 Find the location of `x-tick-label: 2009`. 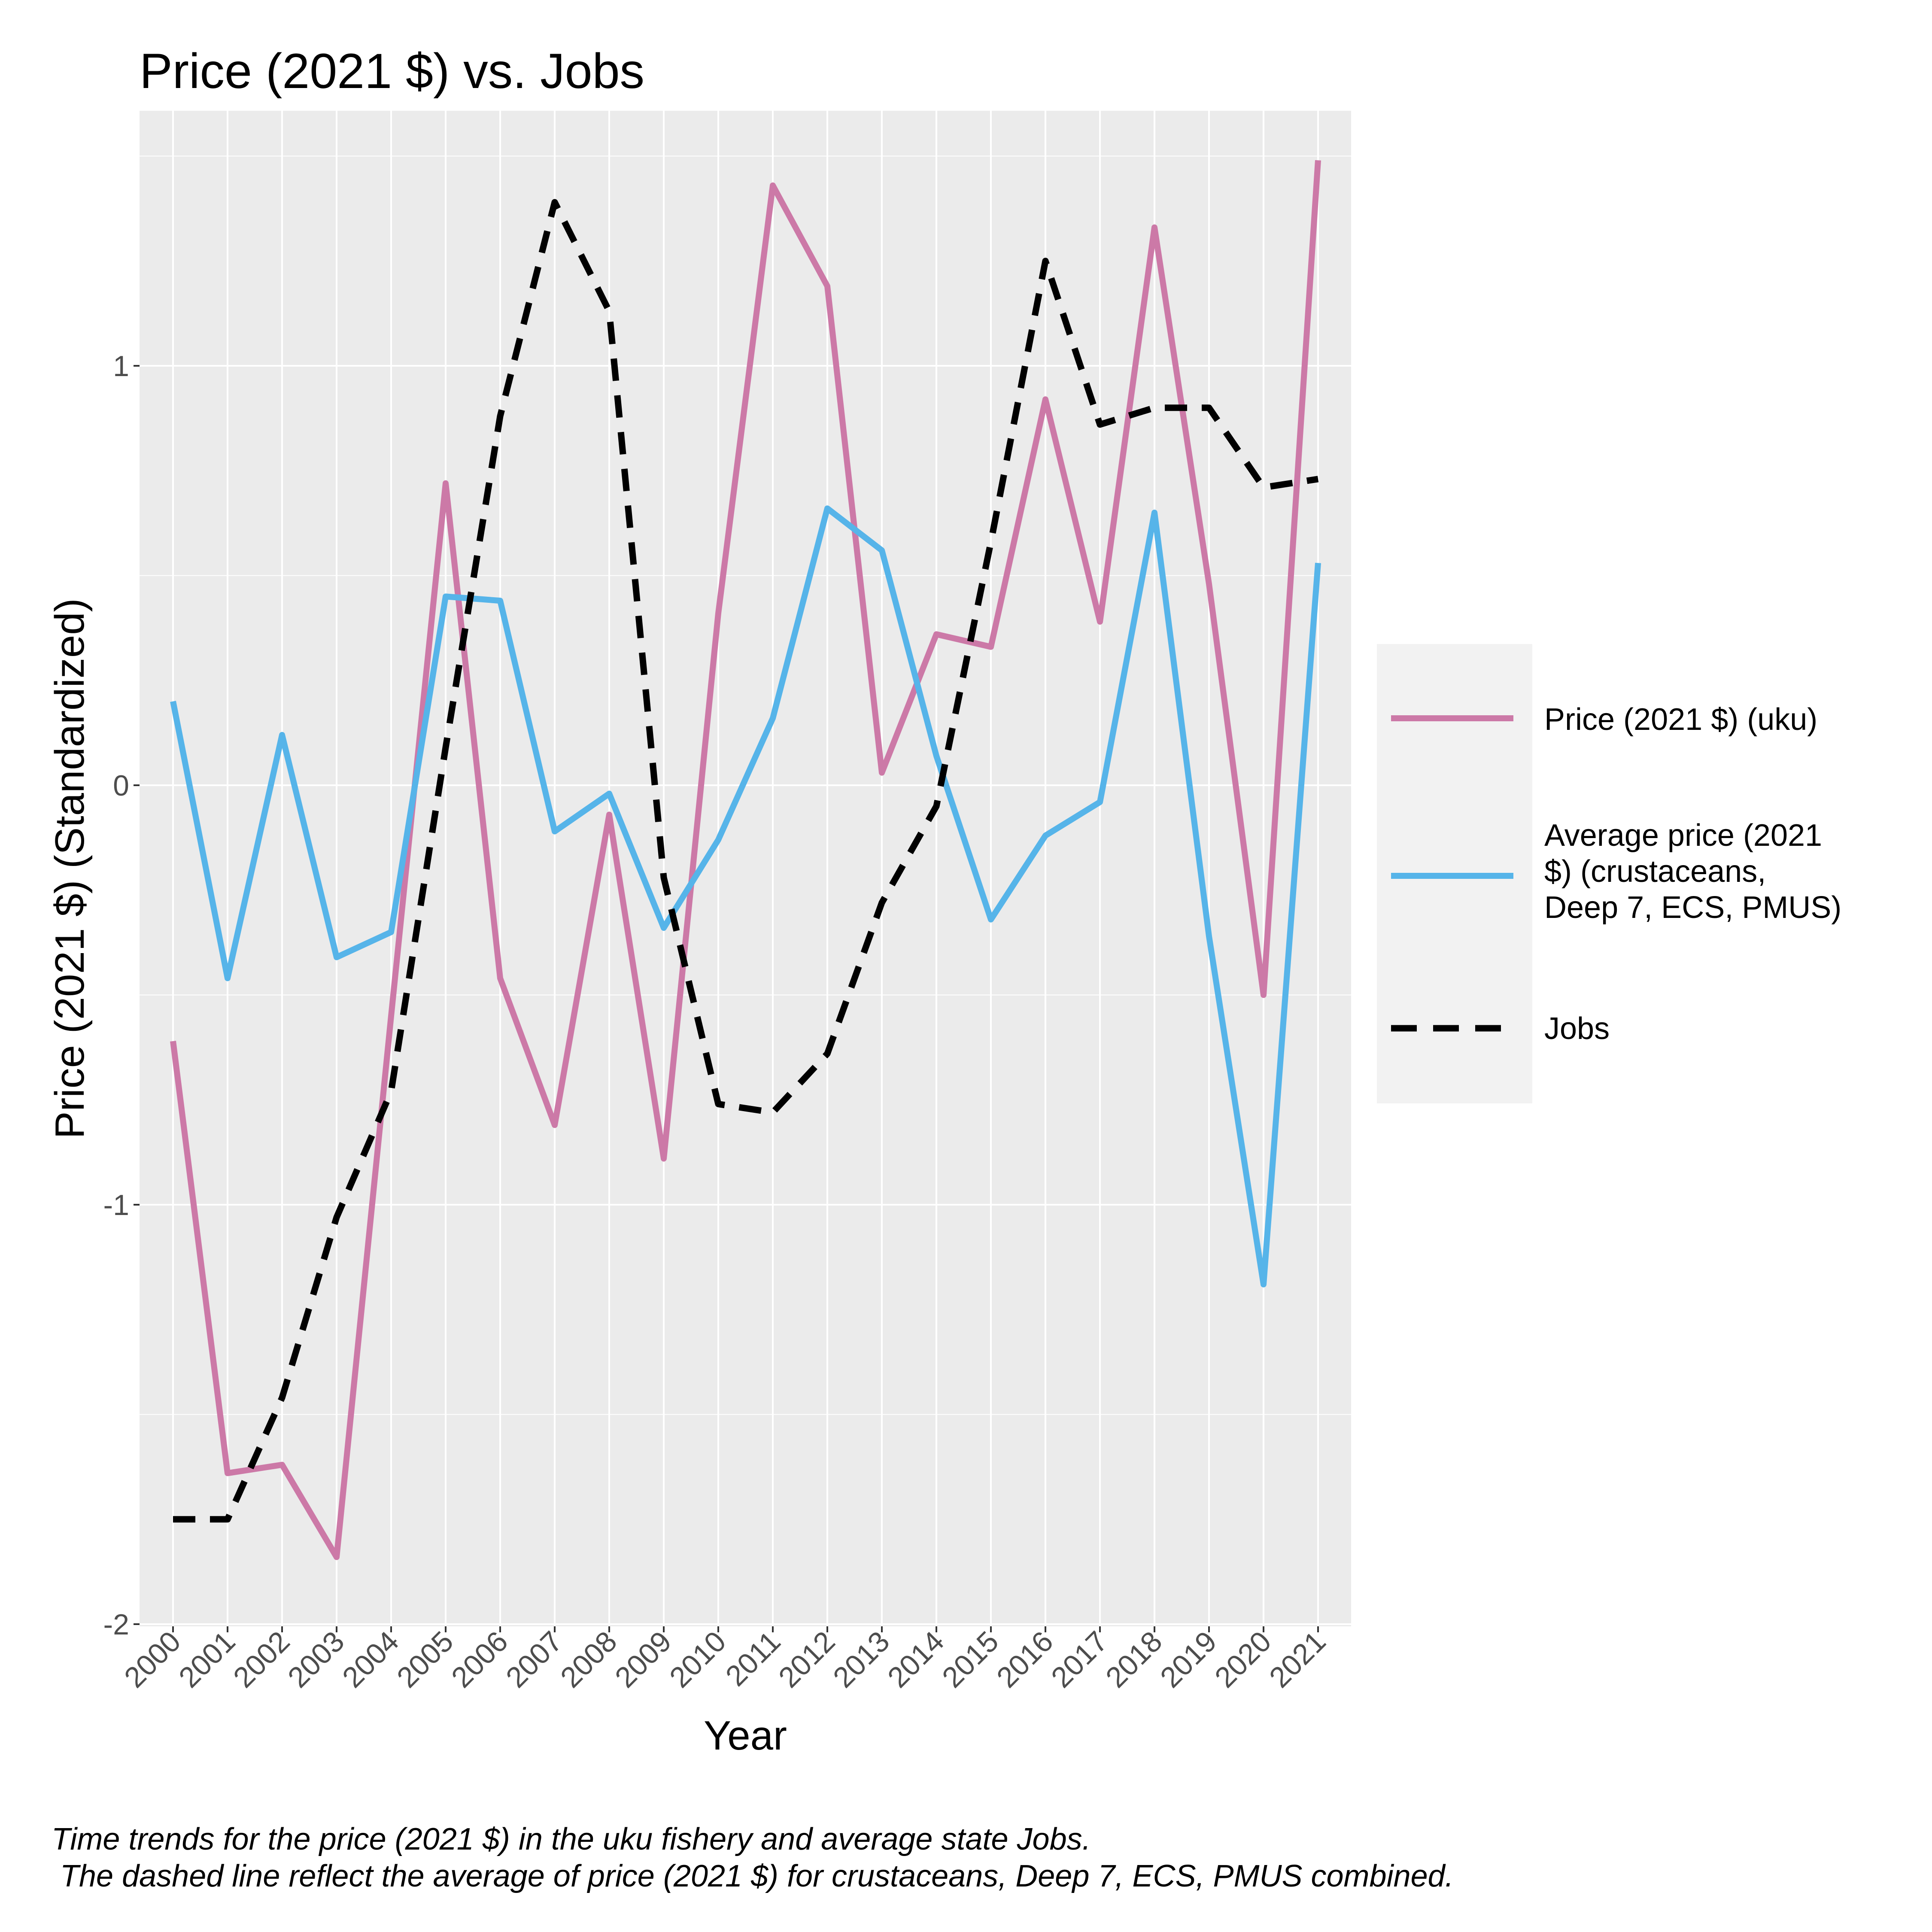

x-tick-label: 2009 is located at coordinates (643, 1660).